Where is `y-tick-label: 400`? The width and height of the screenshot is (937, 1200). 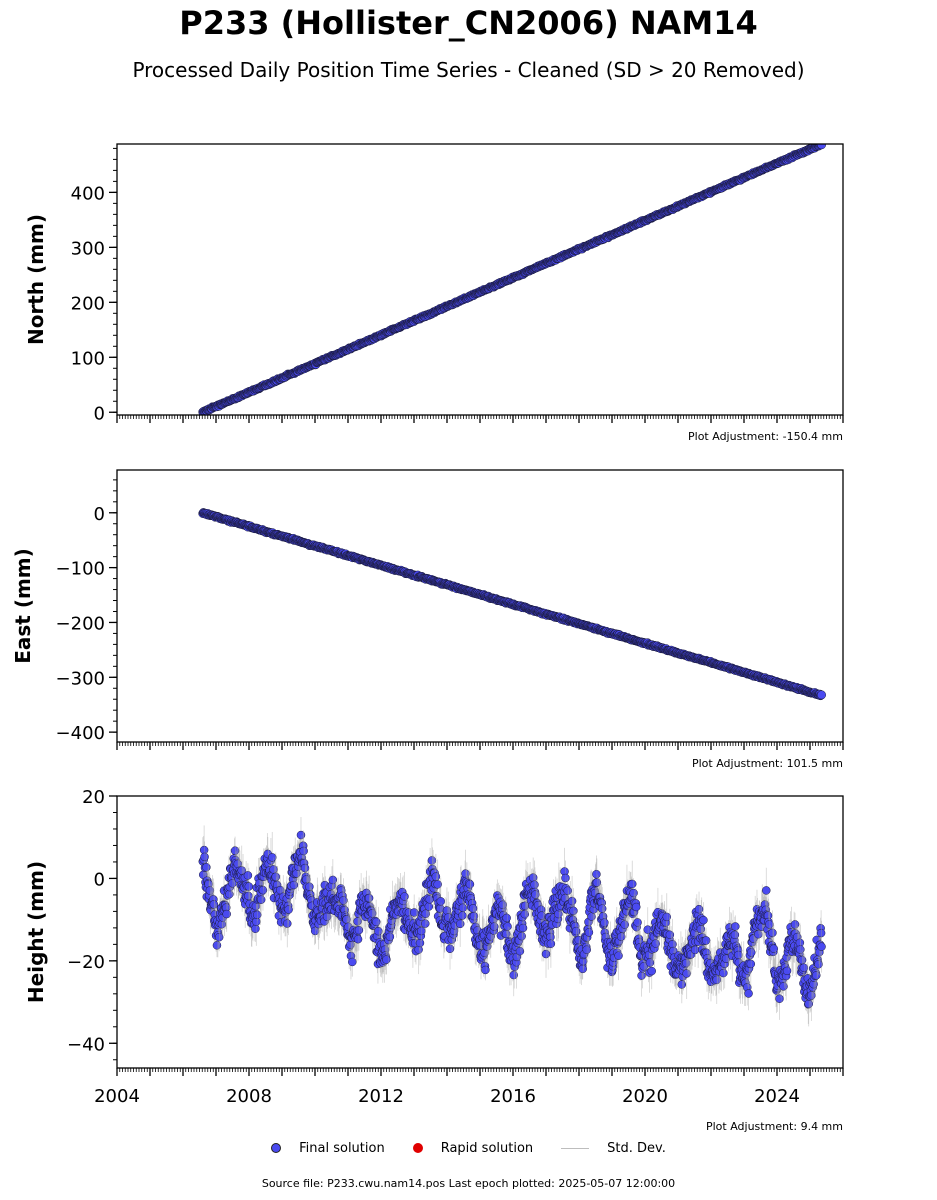 y-tick-label: 400 is located at coordinates (88, 193).